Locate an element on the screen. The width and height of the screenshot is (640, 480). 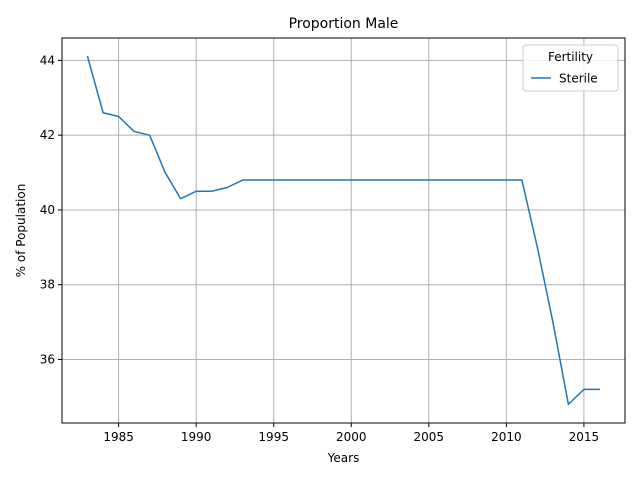
legend: Fertility Sterile is located at coordinates (570, 68).